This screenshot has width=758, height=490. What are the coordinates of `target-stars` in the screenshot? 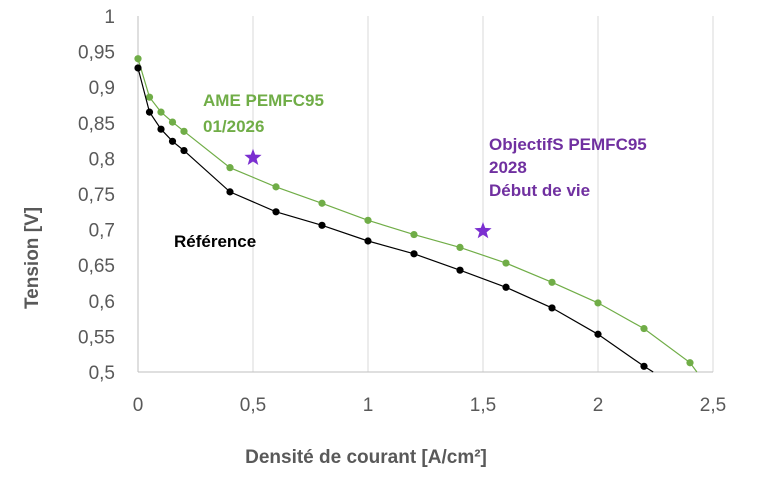 It's located at (368, 193).